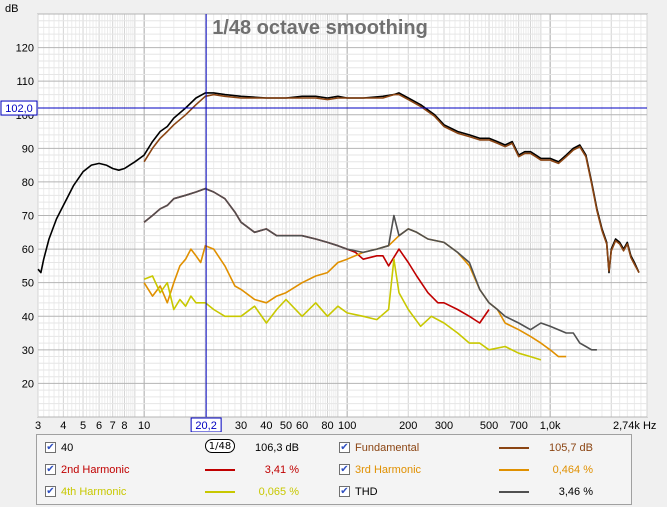 This screenshot has width=667, height=507. What do you see at coordinates (28, 317) in the screenshot?
I see `y-tick-label: 40` at bounding box center [28, 317].